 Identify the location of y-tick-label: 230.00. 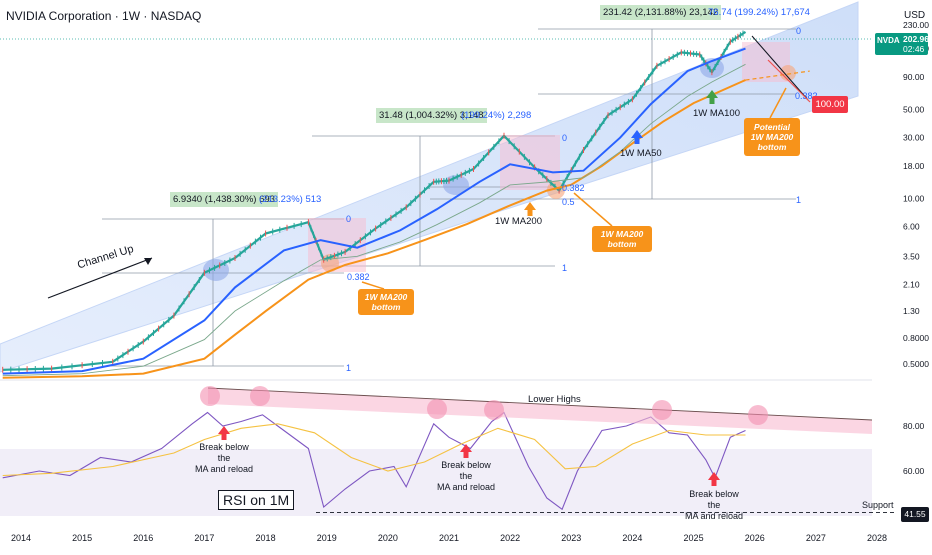
(916, 25).